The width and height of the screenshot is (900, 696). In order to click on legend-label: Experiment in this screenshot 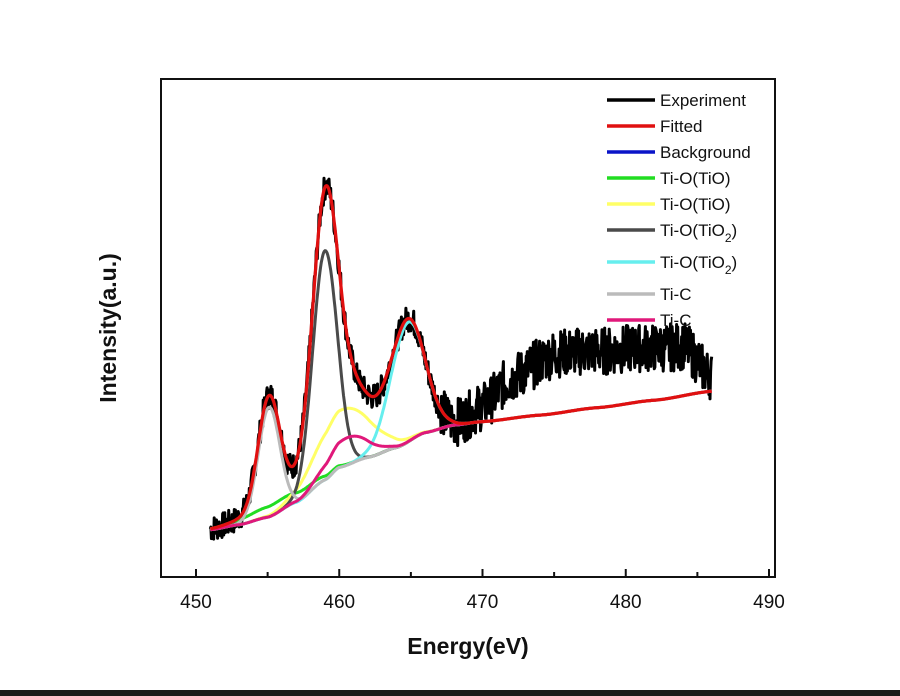, I will do `click(703, 100)`.